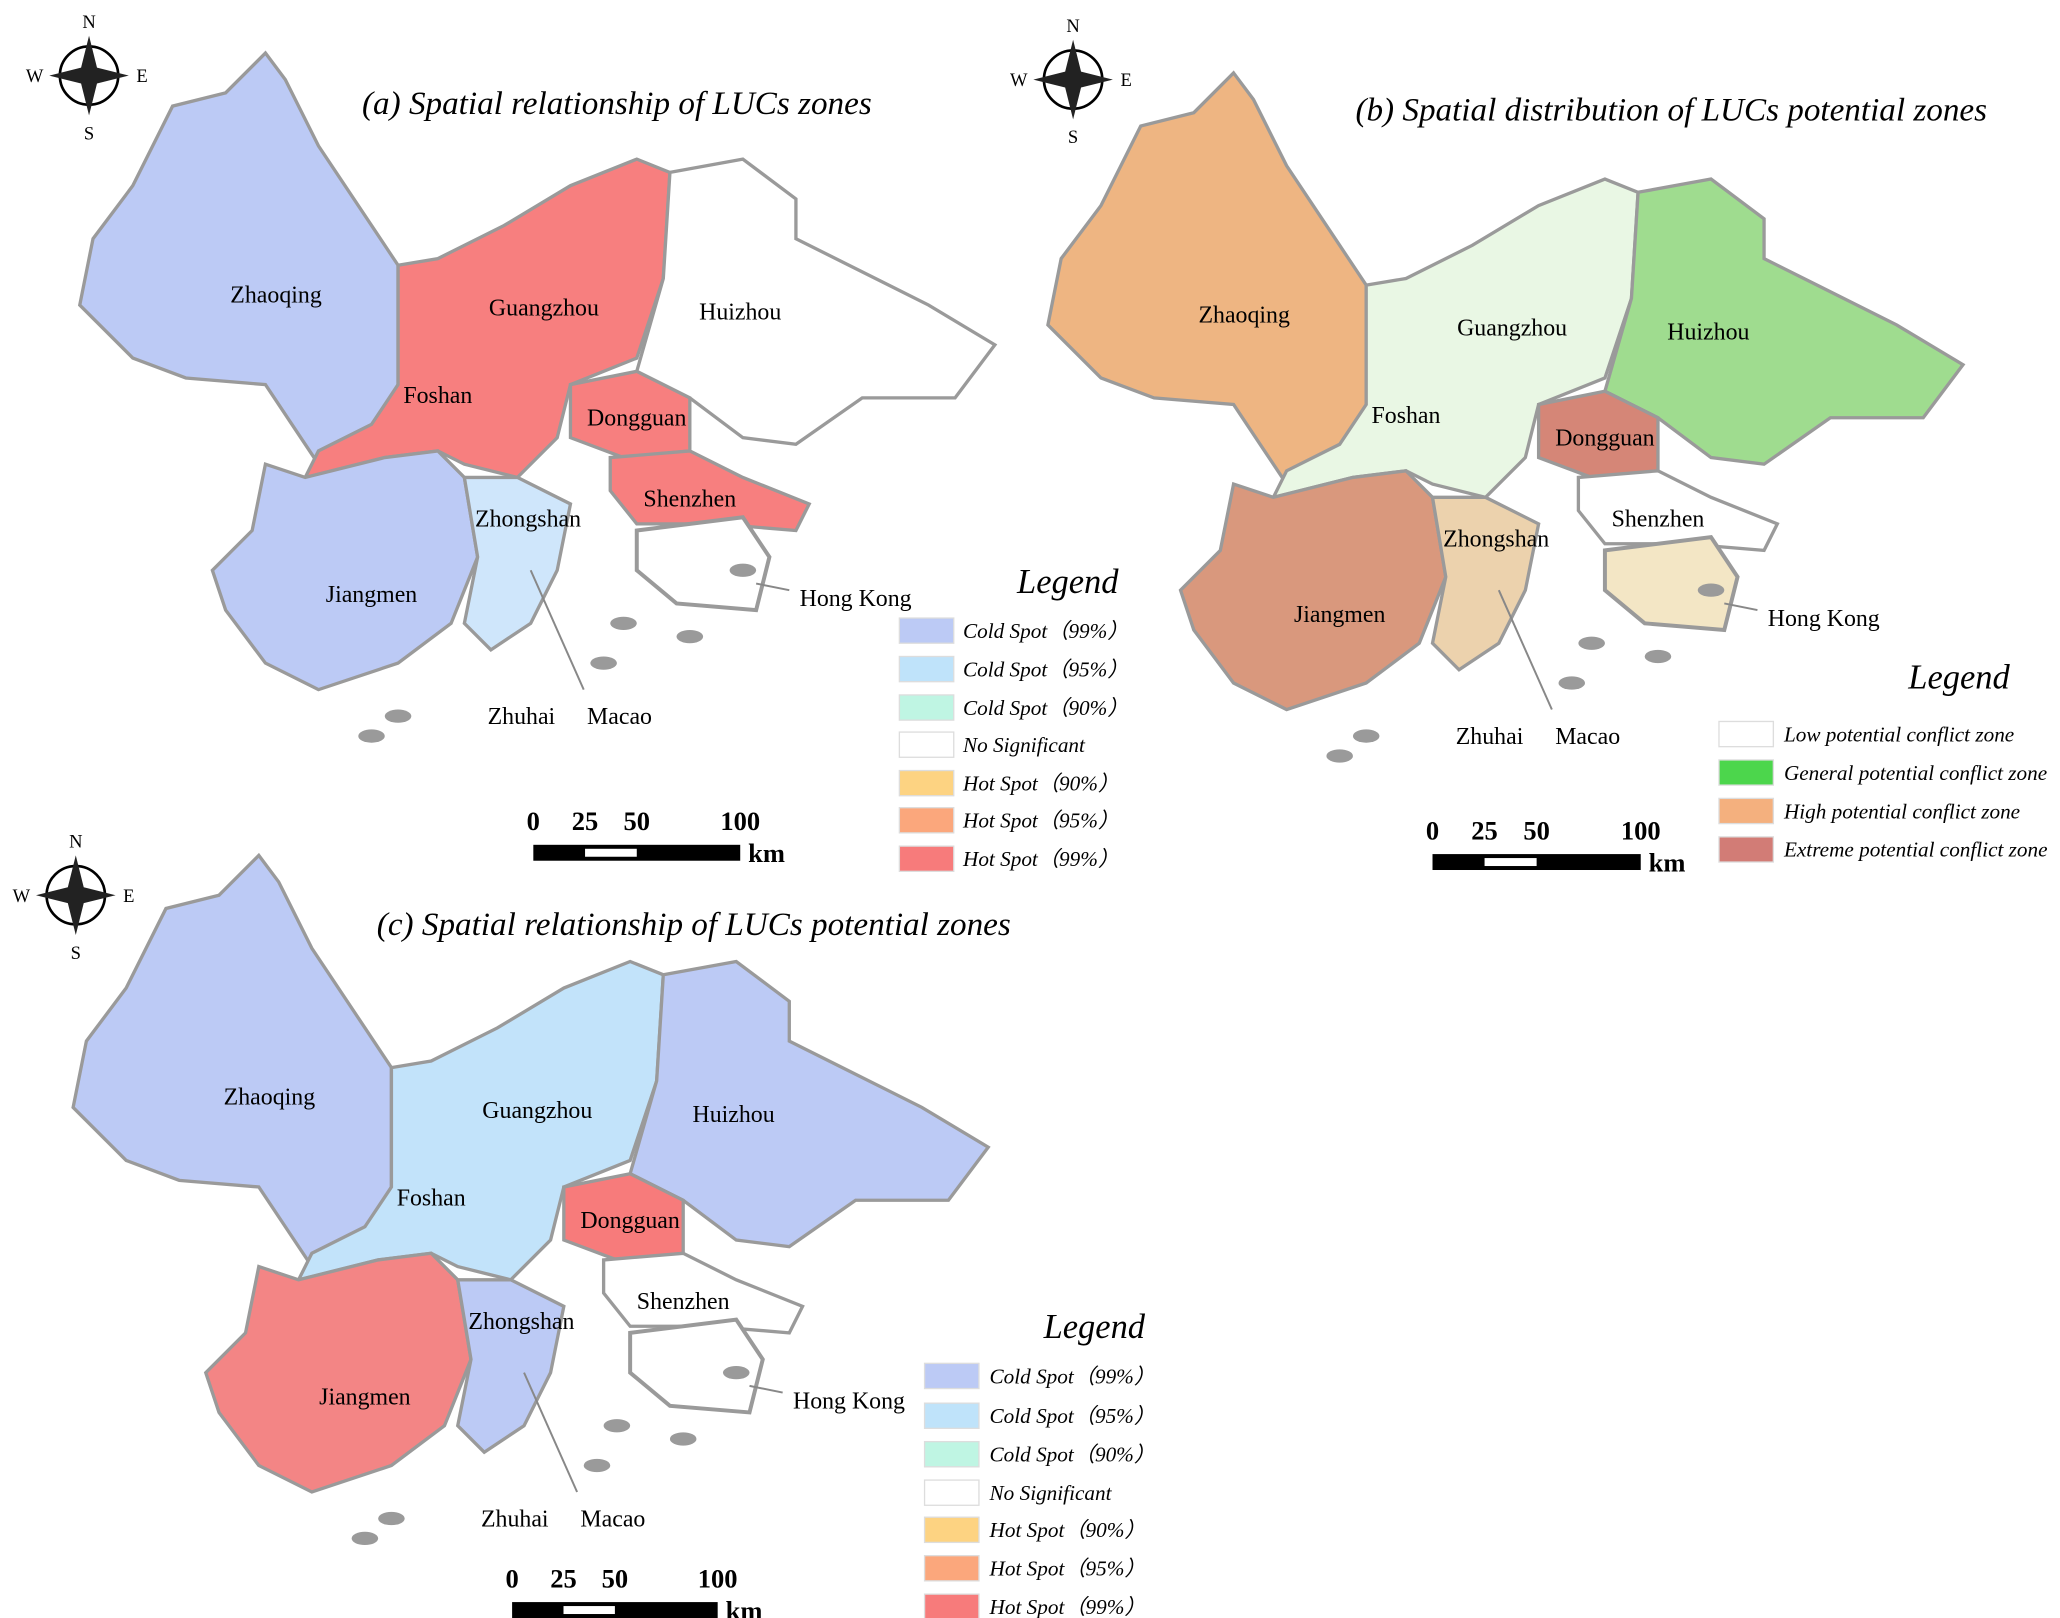  I want to click on legend-item: High potential conflict zone, so click(1901, 811).